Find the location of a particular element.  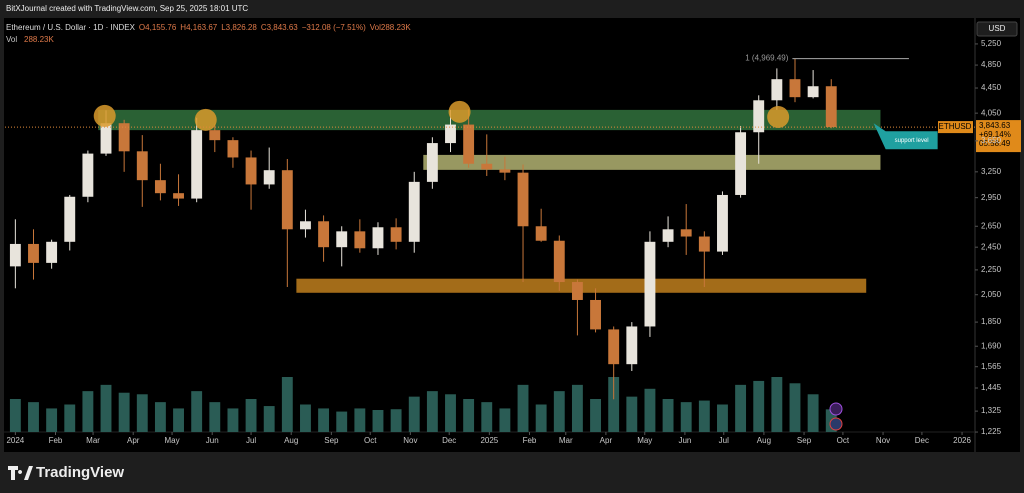

y-tick-label: 1,565 is located at coordinates (991, 366).